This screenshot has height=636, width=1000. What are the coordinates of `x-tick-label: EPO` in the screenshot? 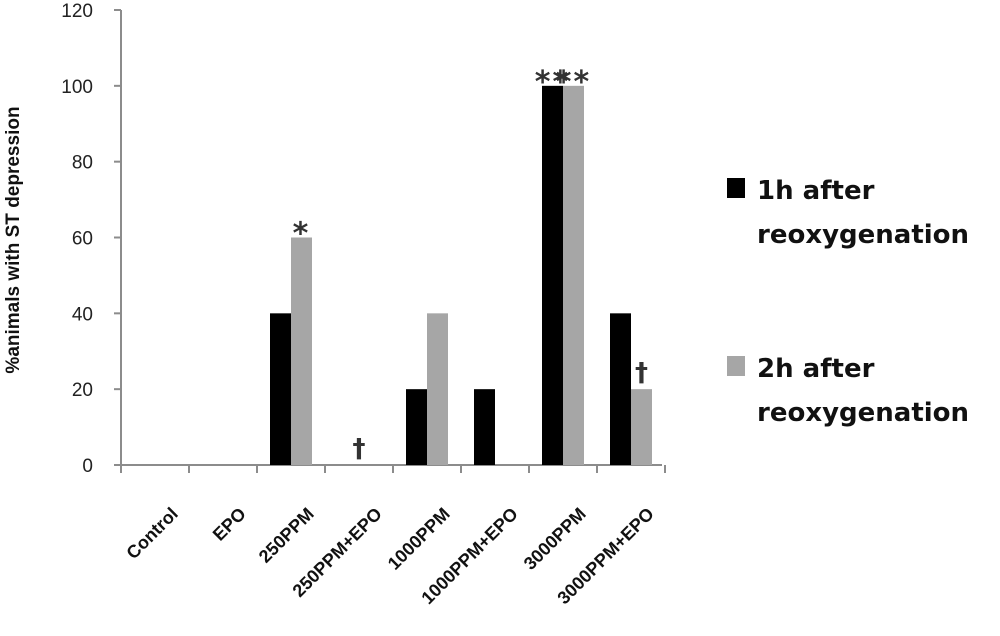 It's located at (229, 524).